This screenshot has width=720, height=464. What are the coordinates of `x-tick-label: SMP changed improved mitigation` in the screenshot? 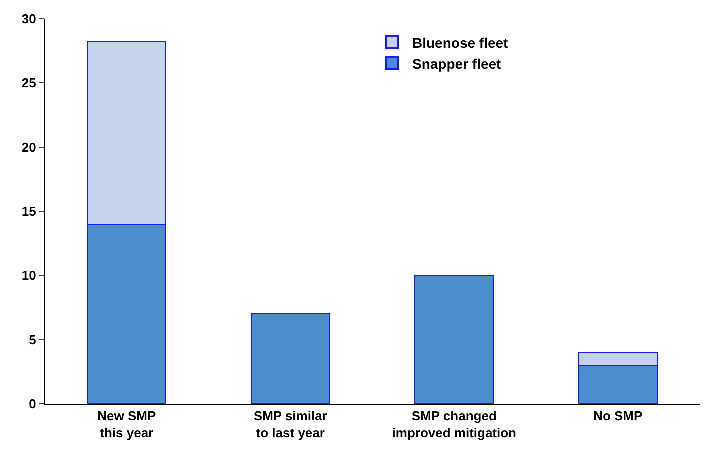 It's located at (454, 424).